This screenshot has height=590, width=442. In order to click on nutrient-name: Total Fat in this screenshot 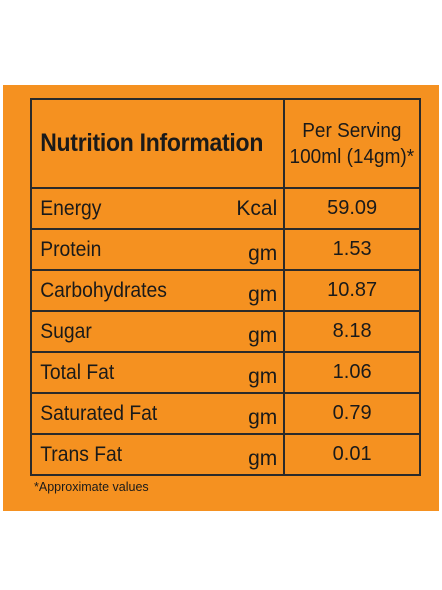, I will do `click(121, 372)`.